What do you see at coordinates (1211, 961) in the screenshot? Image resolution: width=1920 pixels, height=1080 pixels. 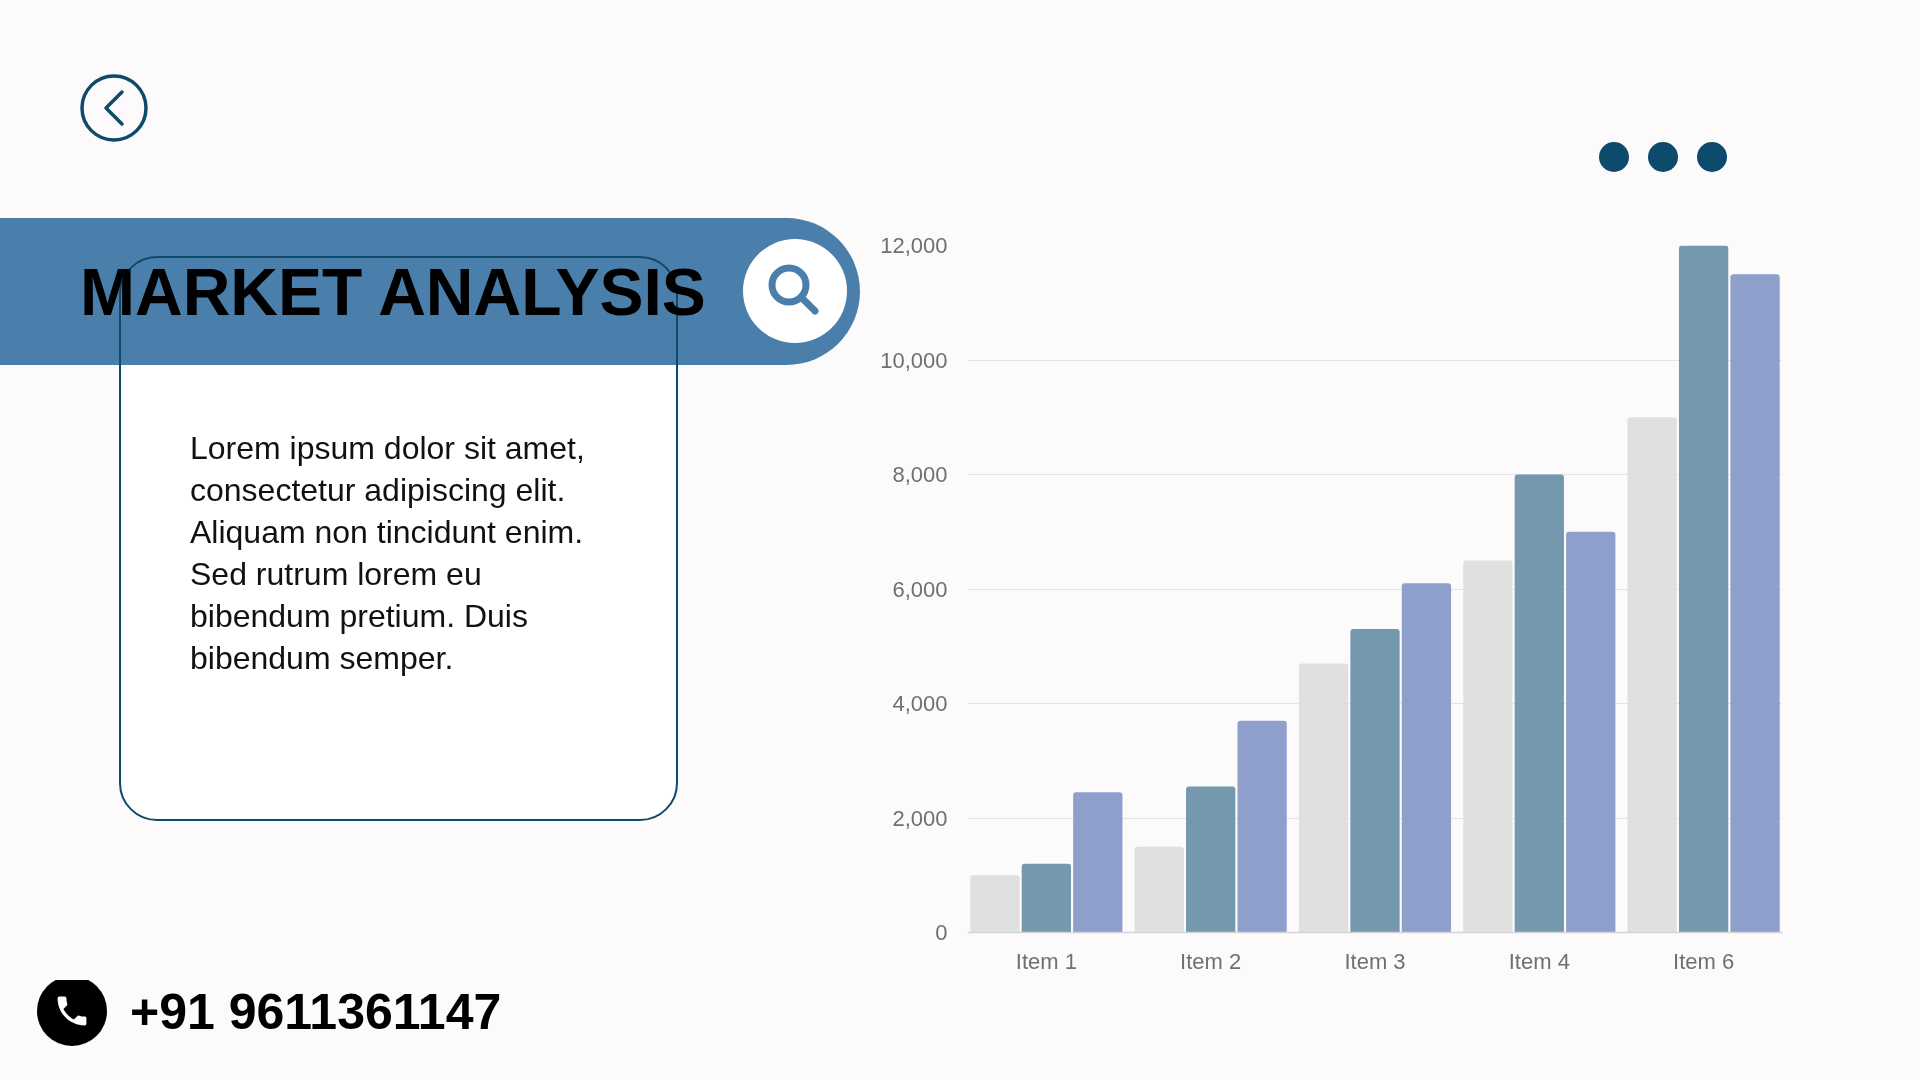 I see `x-tick-label: Item 2` at bounding box center [1211, 961].